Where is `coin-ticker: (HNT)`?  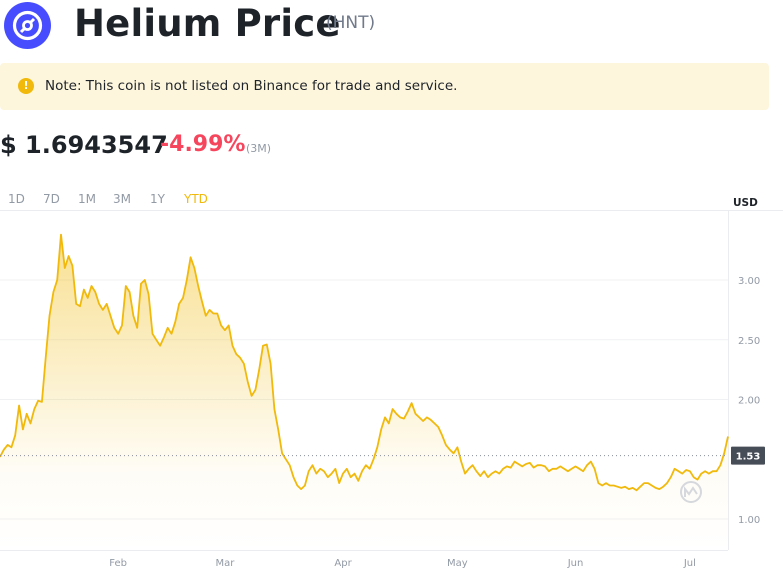
coin-ticker: (HNT) is located at coordinates (351, 23).